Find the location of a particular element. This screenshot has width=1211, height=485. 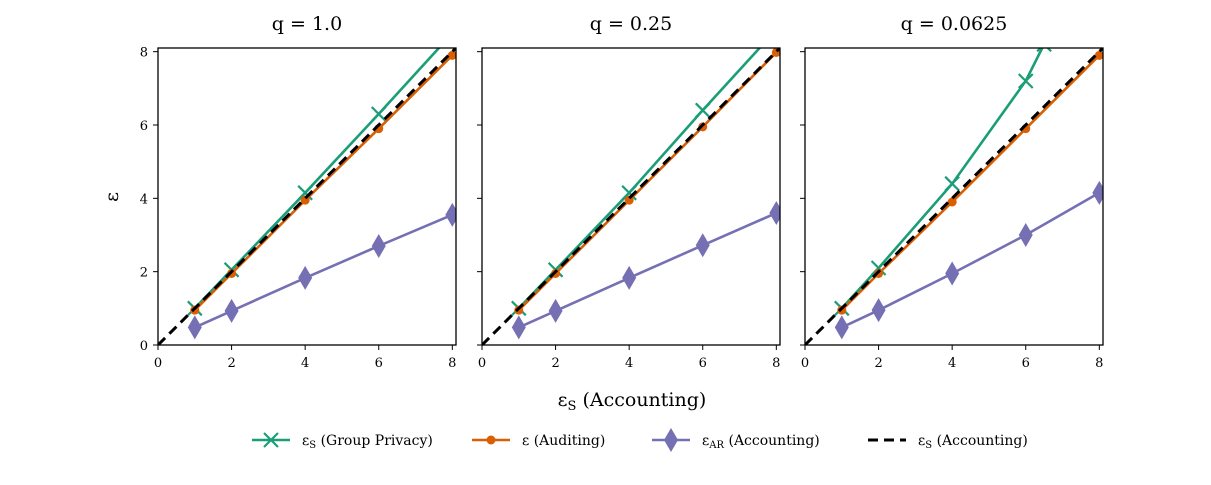

legend-label: ε (Auditing) is located at coordinates (563, 441).